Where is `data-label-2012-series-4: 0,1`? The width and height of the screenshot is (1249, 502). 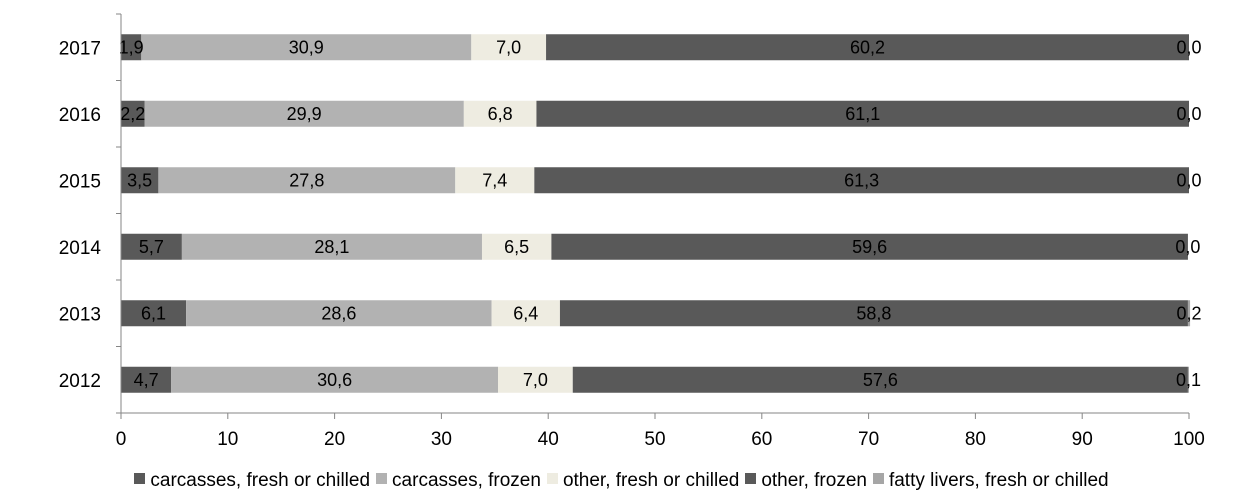
data-label-2012-series-4: 0,1 is located at coordinates (1188, 380).